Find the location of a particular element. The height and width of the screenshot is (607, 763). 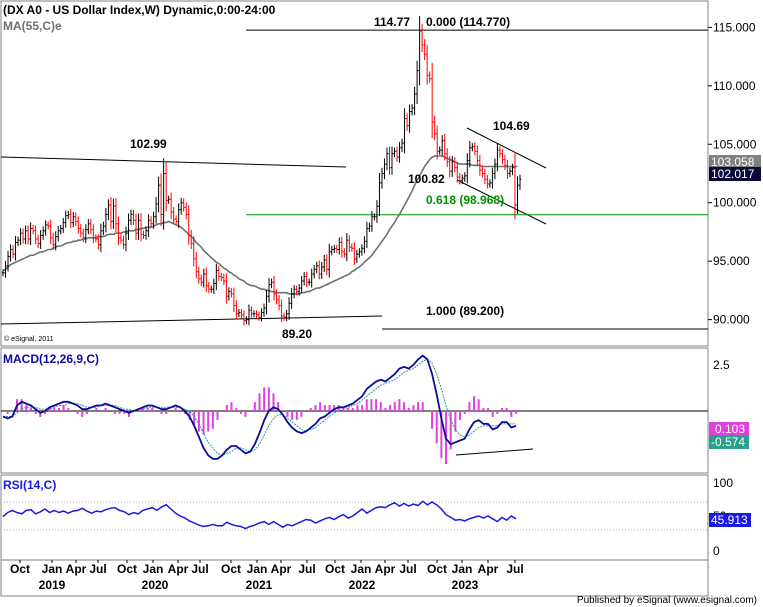

rsi-label: RSI(14,C) is located at coordinates (29, 485).